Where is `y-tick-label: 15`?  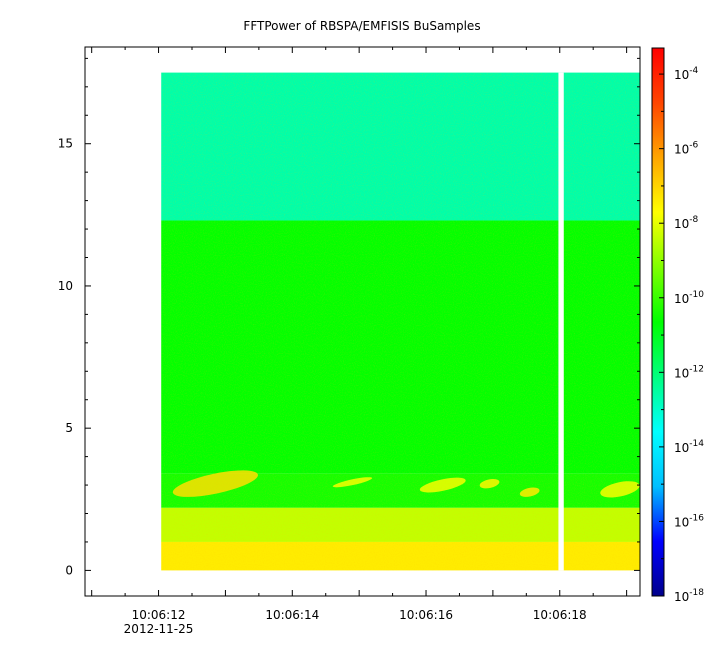 y-tick-label: 15 is located at coordinates (65, 144).